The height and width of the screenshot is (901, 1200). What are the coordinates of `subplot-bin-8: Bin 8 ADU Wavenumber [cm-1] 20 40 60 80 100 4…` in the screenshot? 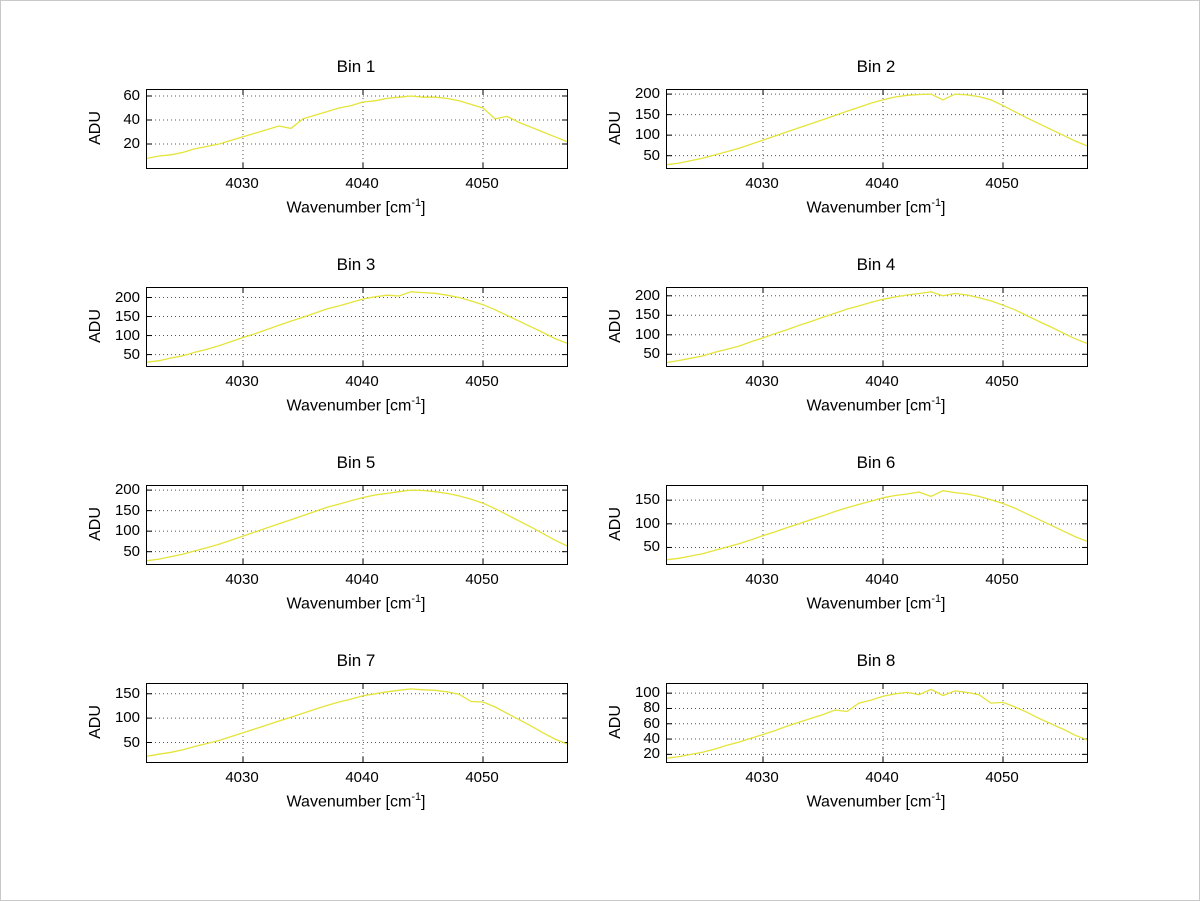 It's located at (900, 732).